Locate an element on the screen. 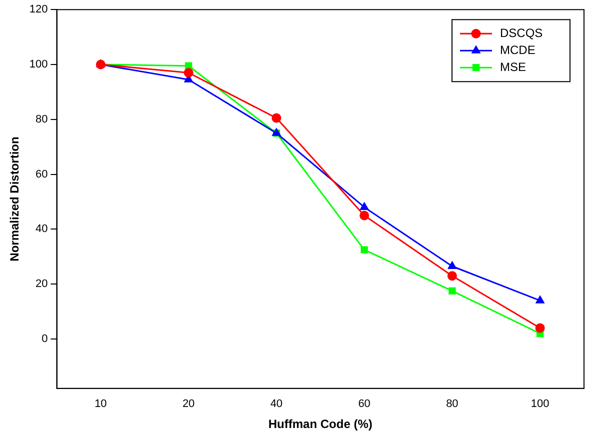 Image resolution: width=593 pixels, height=440 pixels. x-axis-title: Huffman Code (%) is located at coordinates (320, 424).